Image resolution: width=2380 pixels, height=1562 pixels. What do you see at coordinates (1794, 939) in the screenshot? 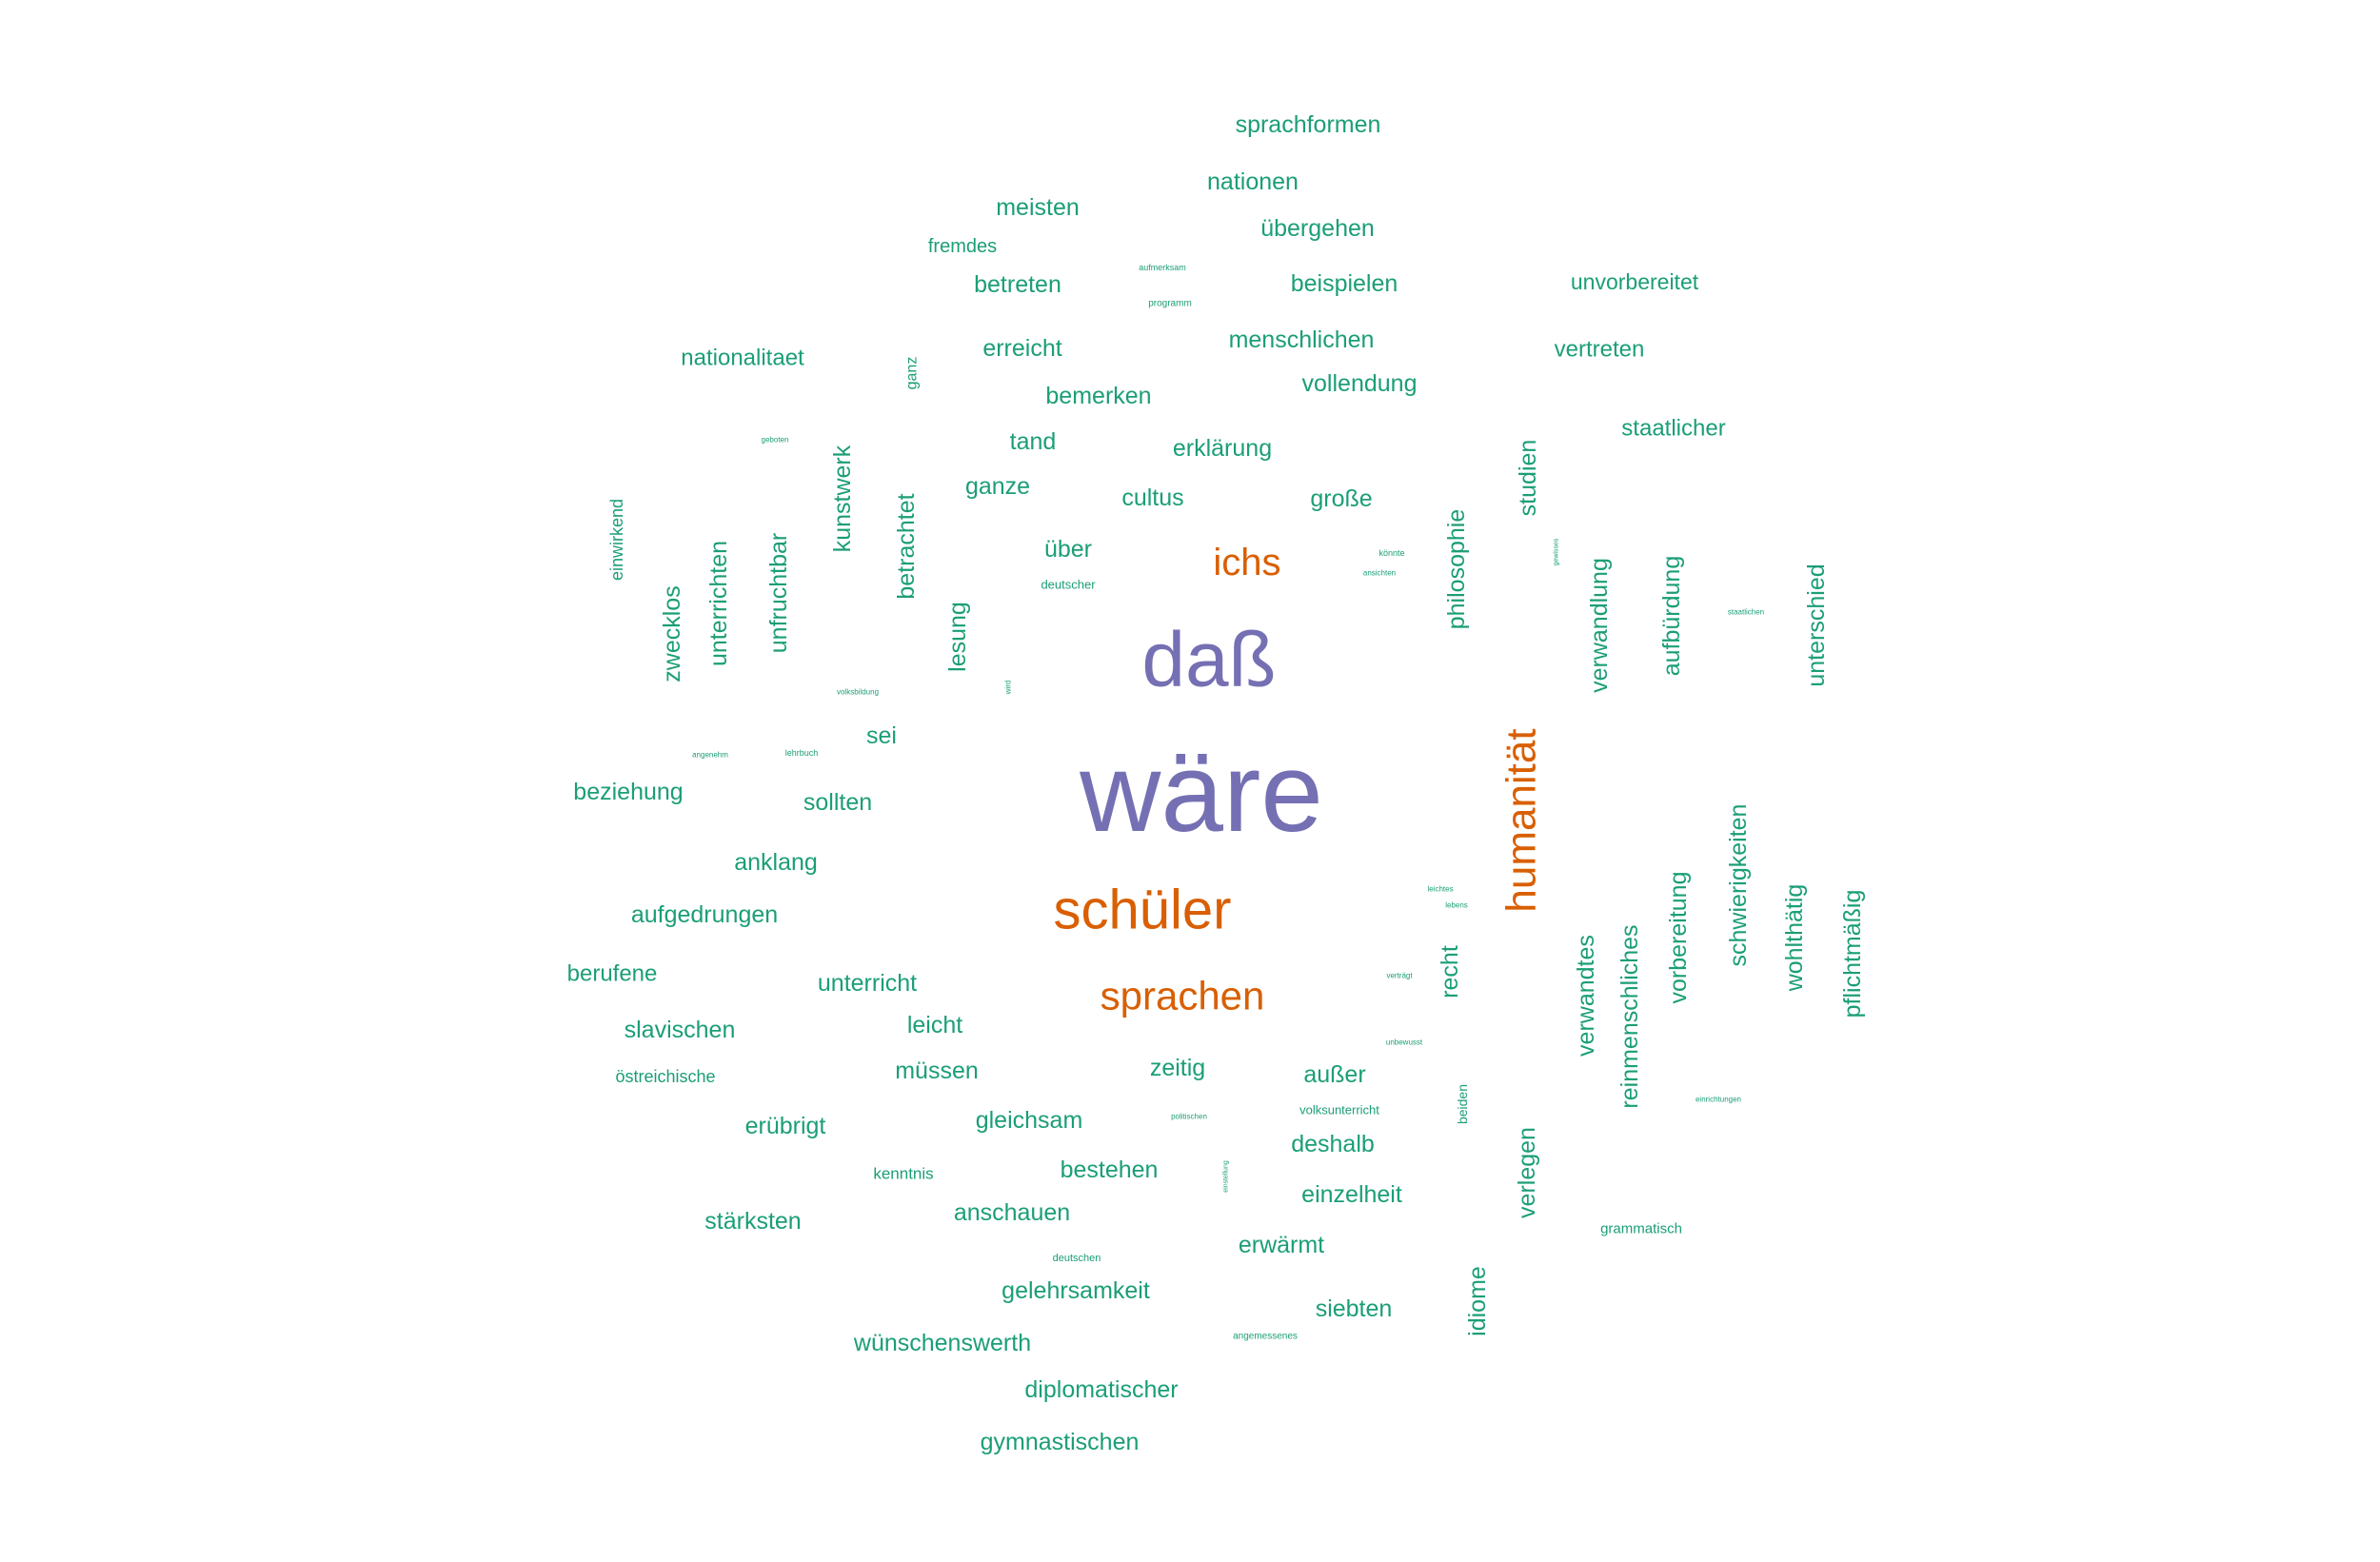
I see `cloud-word: wohlthätig` at bounding box center [1794, 939].